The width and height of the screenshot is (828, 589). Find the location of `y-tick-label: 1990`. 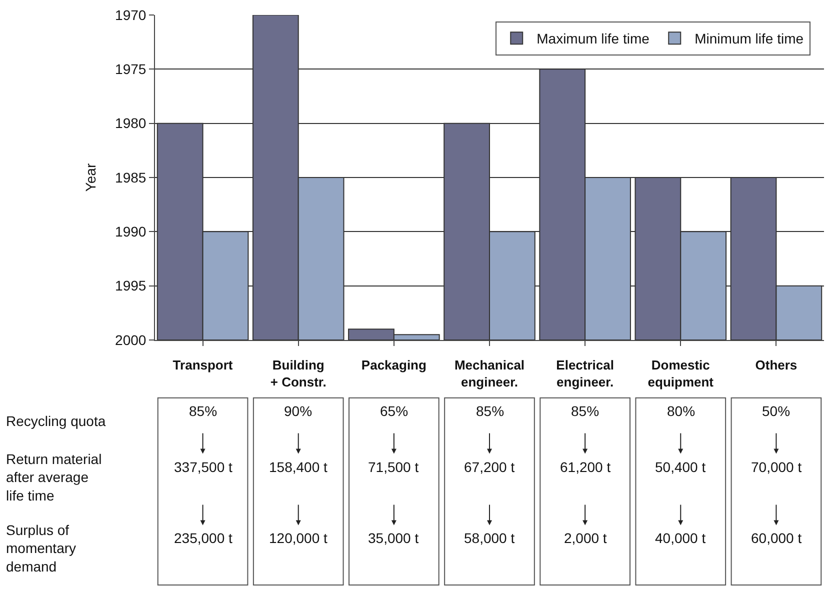

y-tick-label: 1990 is located at coordinates (130, 232).